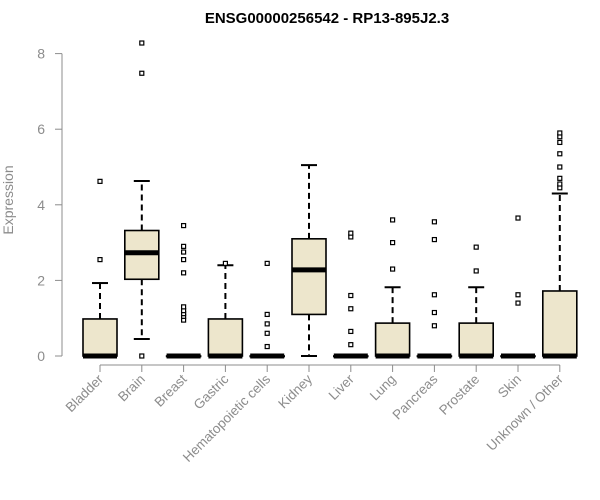  What do you see at coordinates (342, 387) in the screenshot?
I see `x-tick-label: Liver` at bounding box center [342, 387].